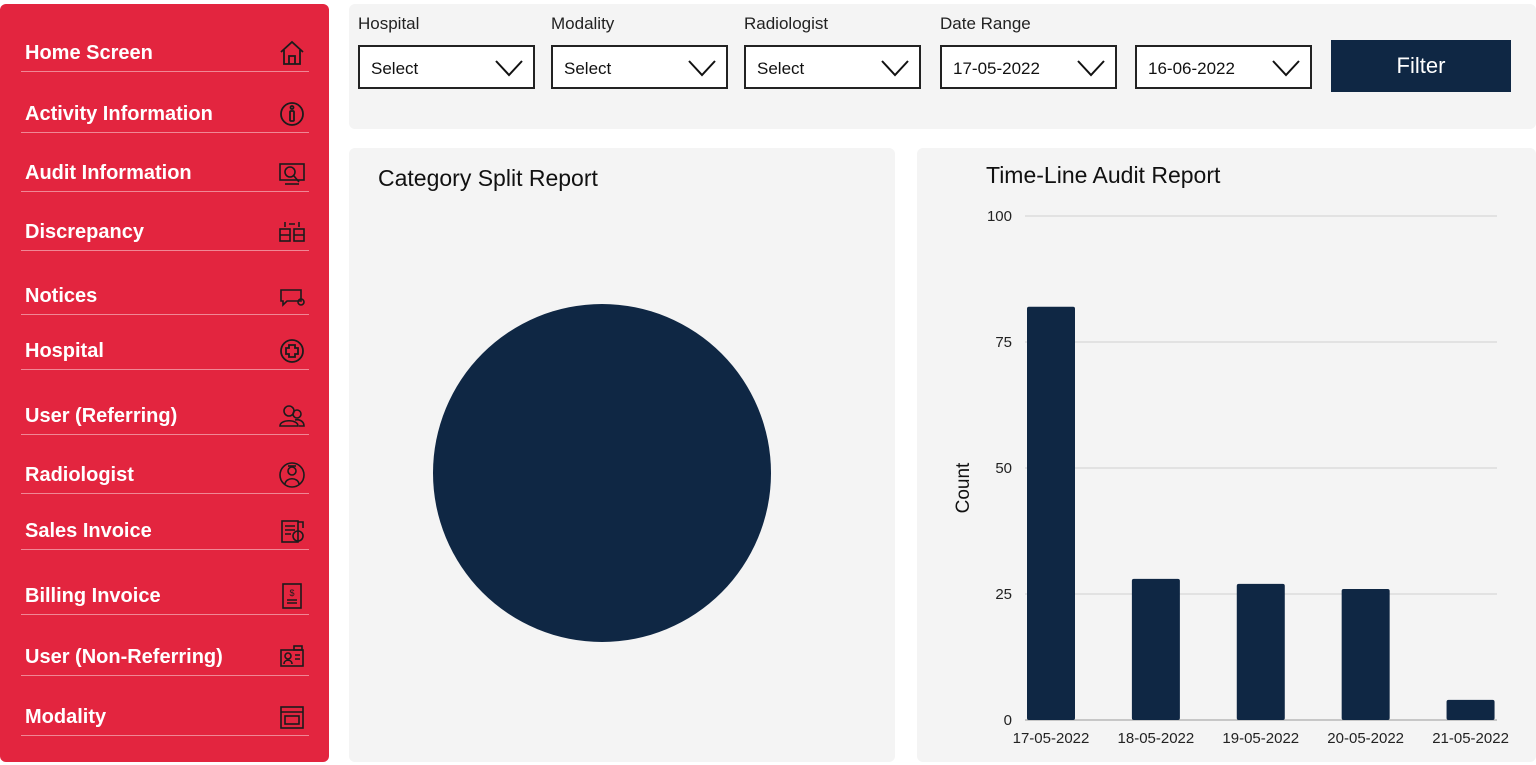 This screenshot has height=765, width=1536. I want to click on category-pie-chart, so click(602, 473).